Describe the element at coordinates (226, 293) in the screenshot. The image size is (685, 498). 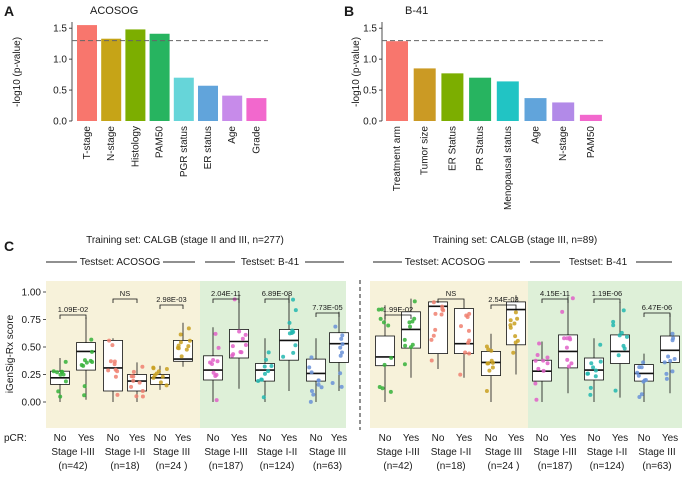
I see `c-left-pvalue-3: 2.04E-11` at that location.